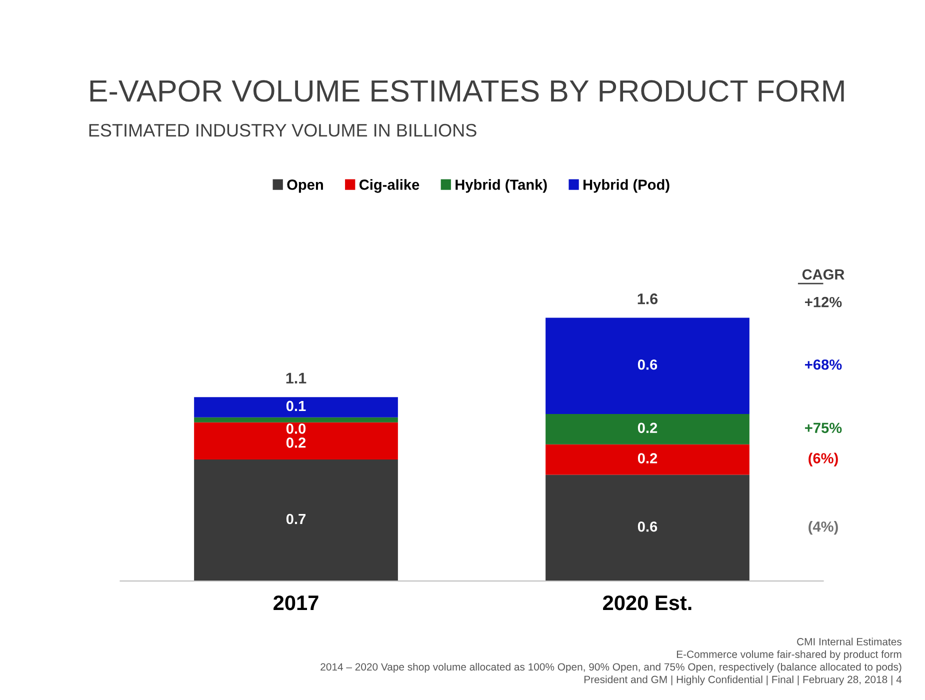 This screenshot has height=700, width=925. I want to click on chart-title: E-VAPOR VOLUME ESTIMATES BY PRODUCT FORM, so click(467, 91).